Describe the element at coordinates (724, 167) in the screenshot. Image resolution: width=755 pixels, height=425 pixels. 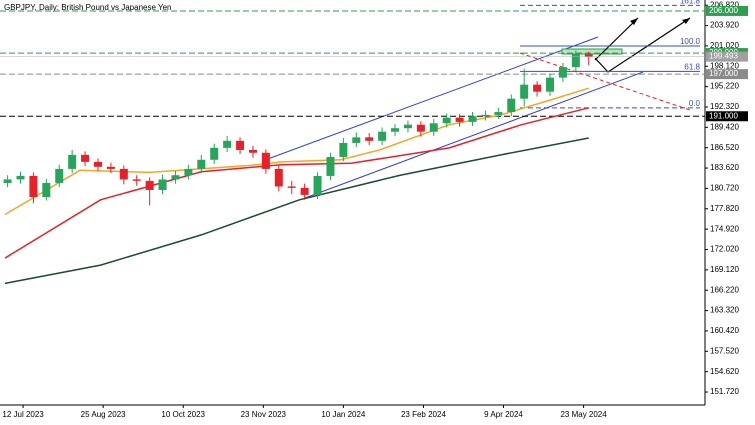
I see `y-tick-label: 183.620` at that location.